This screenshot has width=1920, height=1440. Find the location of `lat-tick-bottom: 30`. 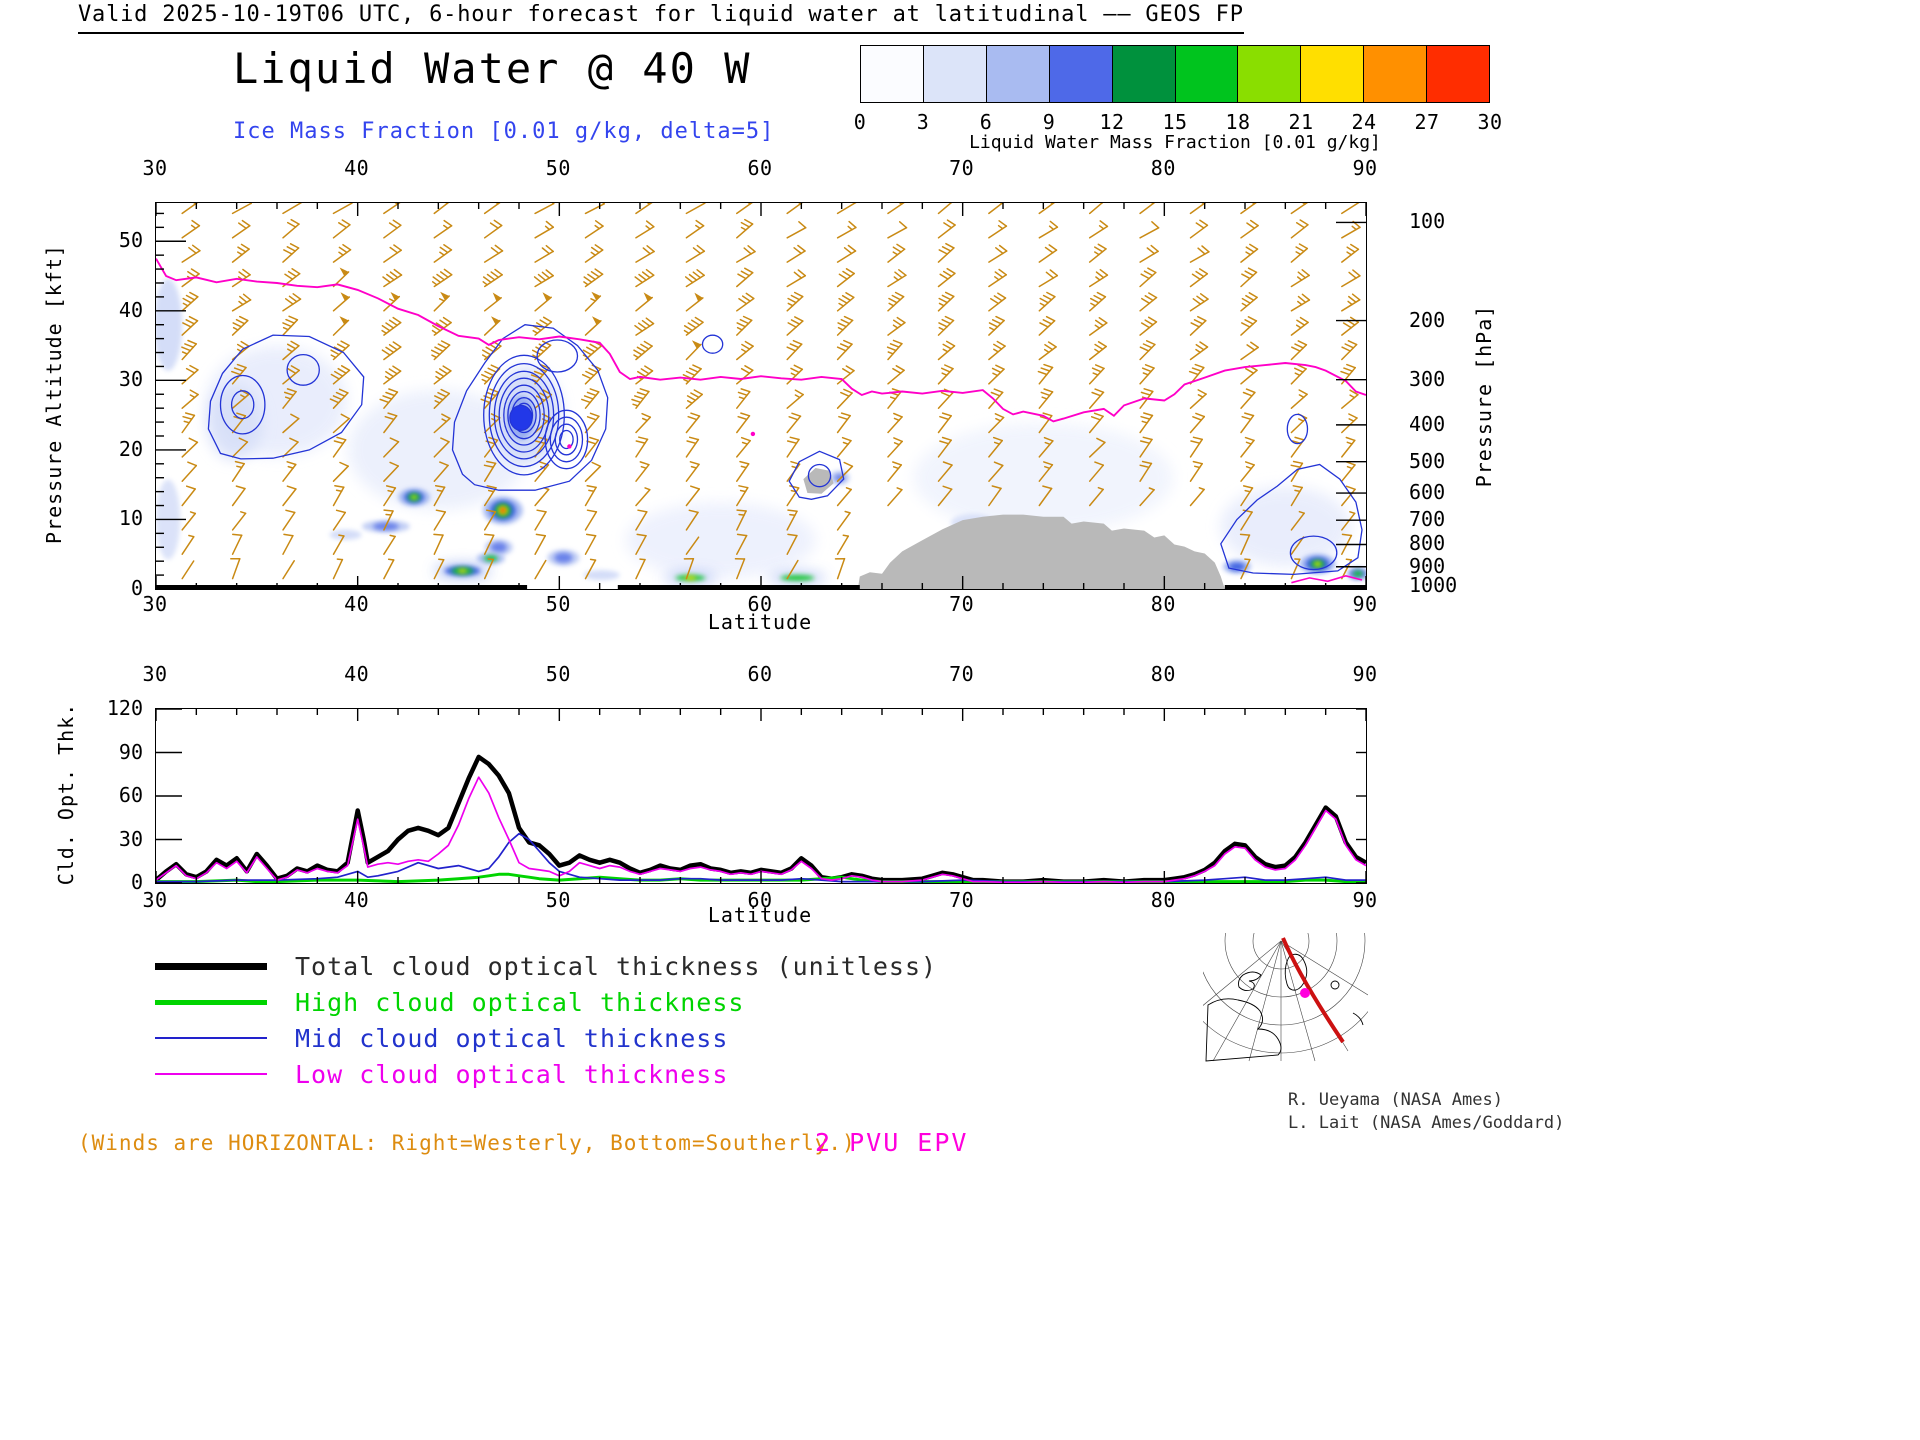

lat-tick-bottom: 30 is located at coordinates (155, 604).